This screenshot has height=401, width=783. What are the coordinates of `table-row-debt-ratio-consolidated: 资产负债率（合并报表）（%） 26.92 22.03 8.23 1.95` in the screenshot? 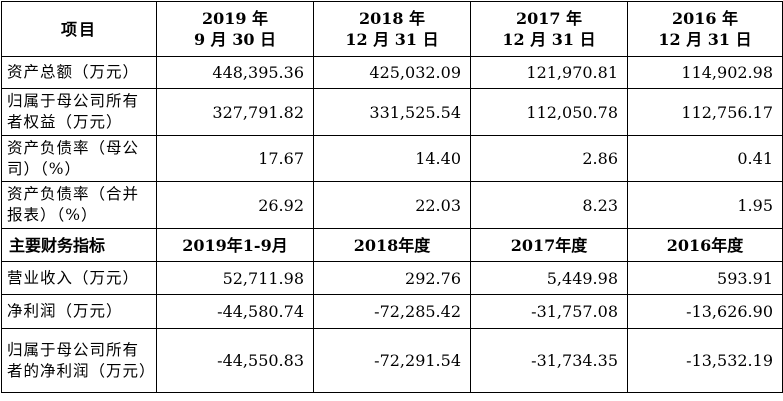 It's located at (392, 205).